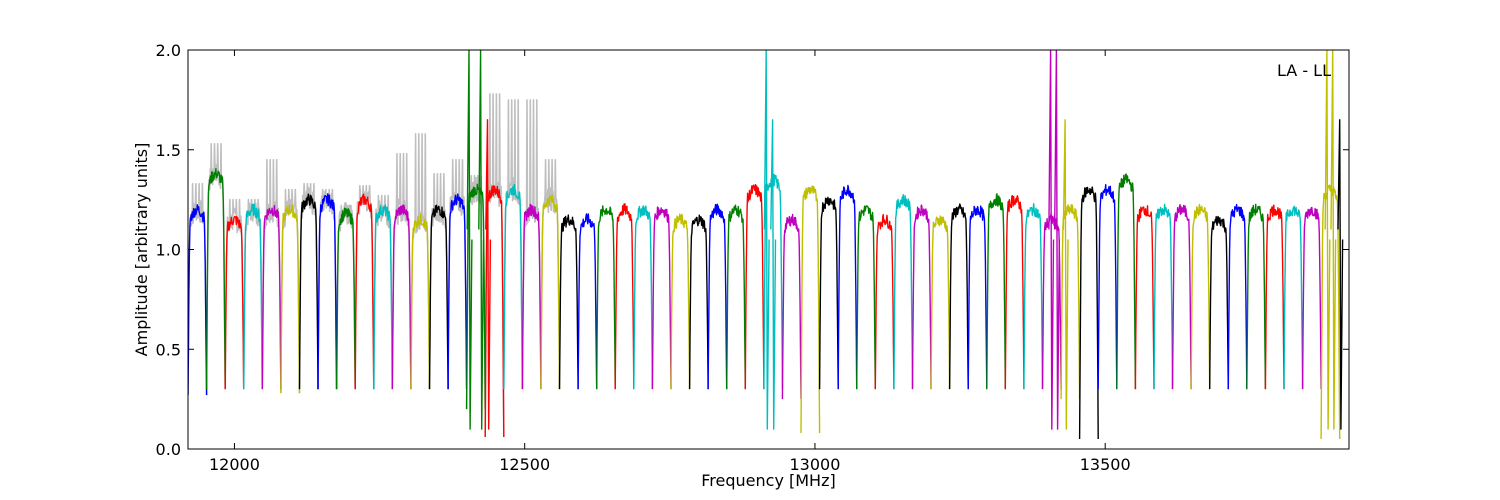 The height and width of the screenshot is (500, 1500). I want to click on x-tick-label: 13000, so click(814, 464).